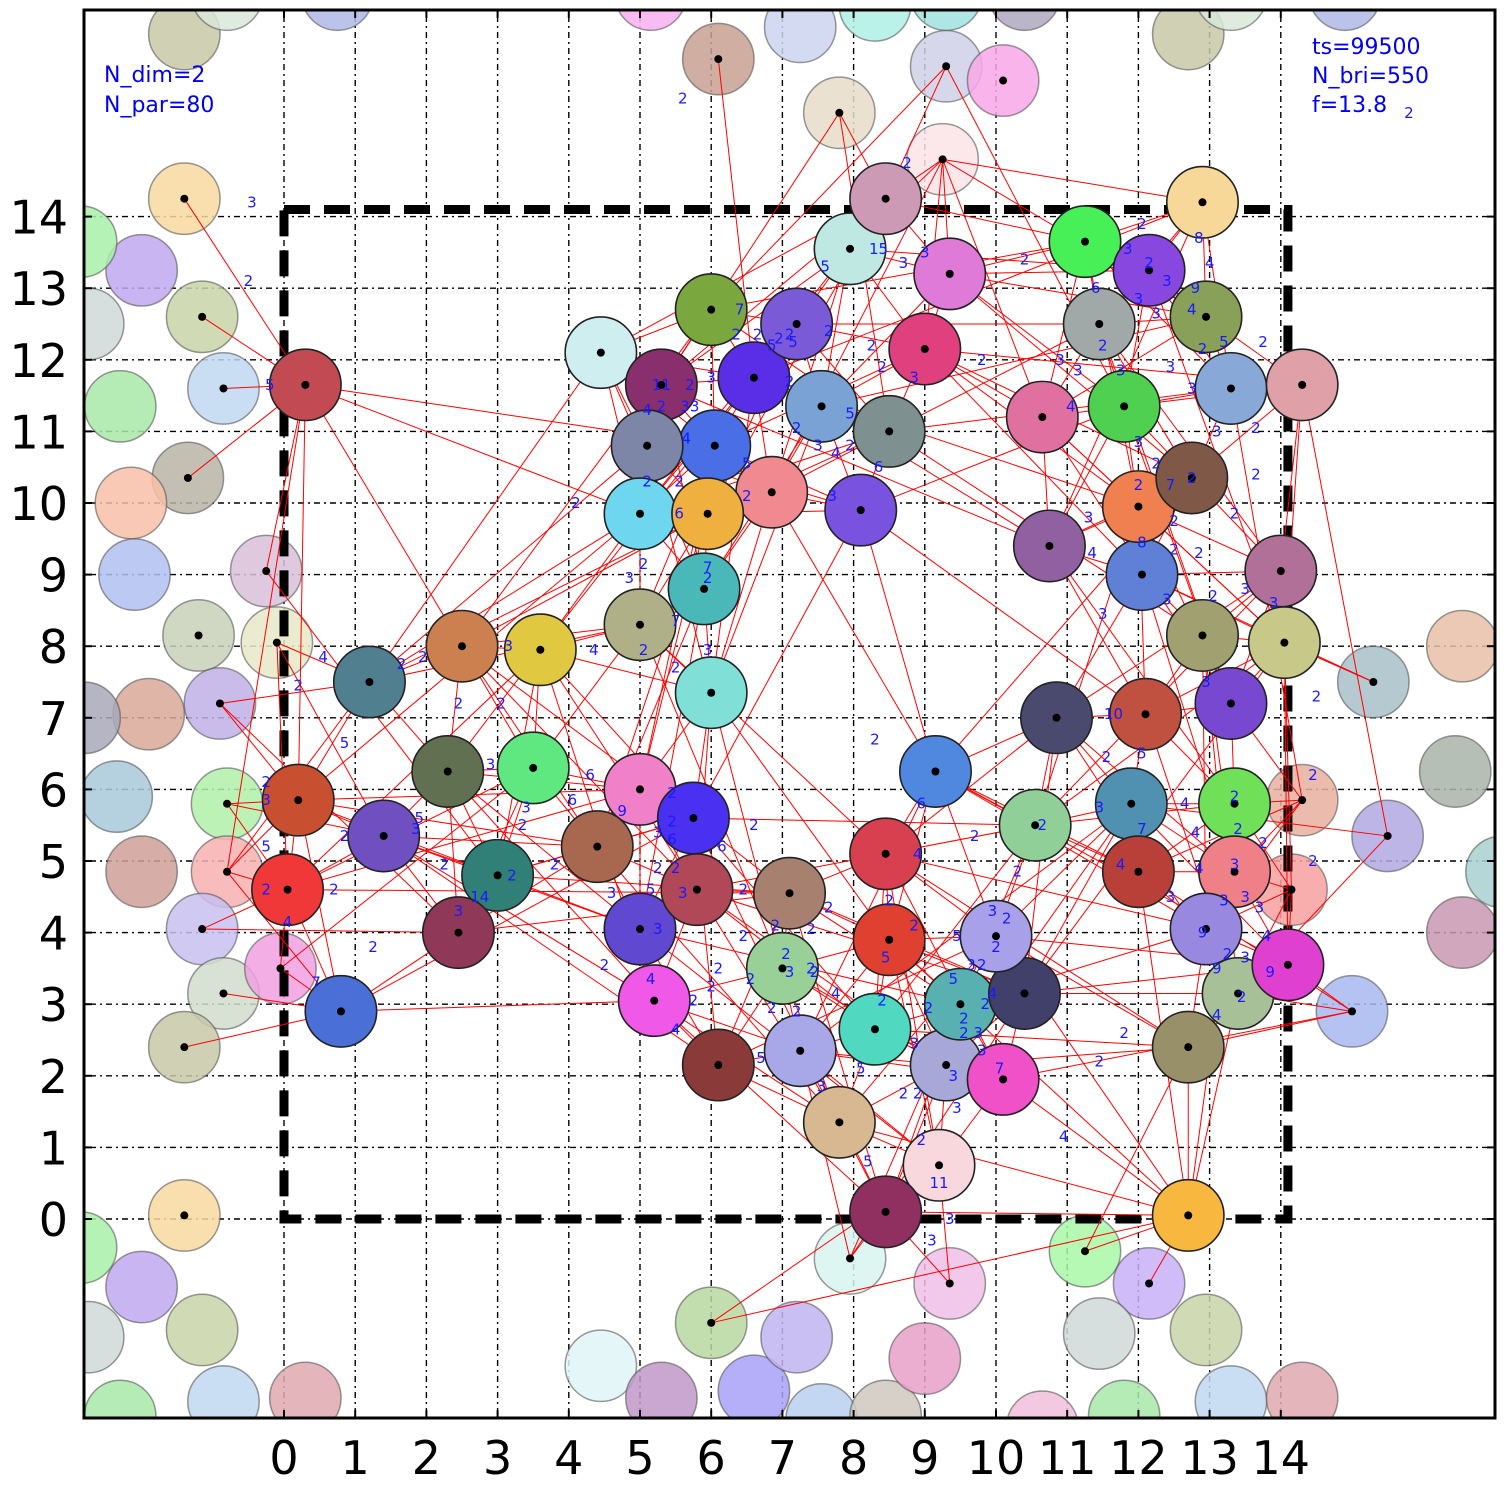  What do you see at coordinates (53, 1005) in the screenshot?
I see `y-tick-label: 3` at bounding box center [53, 1005].